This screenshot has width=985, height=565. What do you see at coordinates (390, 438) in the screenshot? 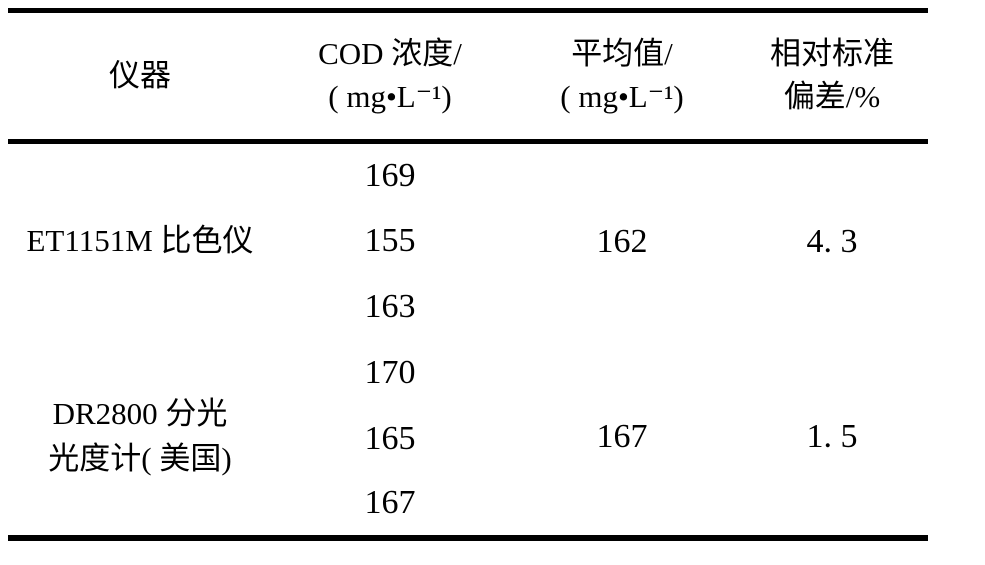
I see `reading-value: 165` at bounding box center [390, 438].